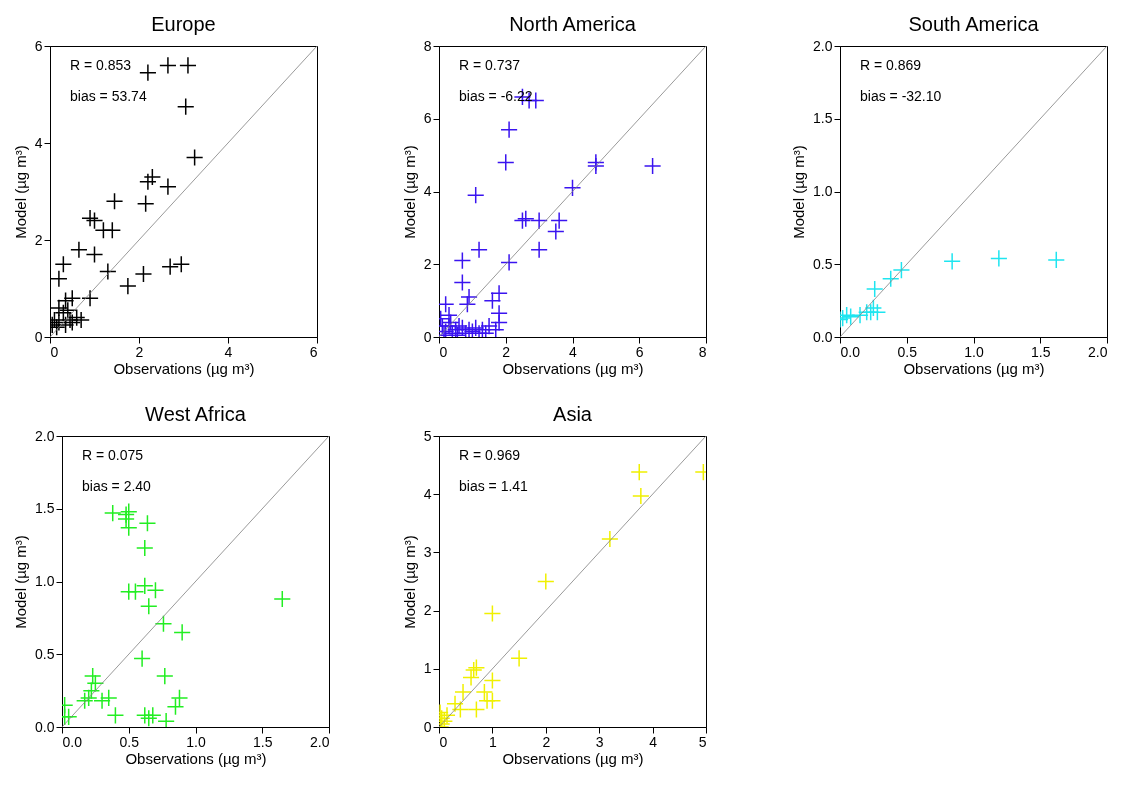 This screenshot has height=798, width=1131. What do you see at coordinates (38, 239) in the screenshot?
I see `y-tick-label: 2` at bounding box center [38, 239].